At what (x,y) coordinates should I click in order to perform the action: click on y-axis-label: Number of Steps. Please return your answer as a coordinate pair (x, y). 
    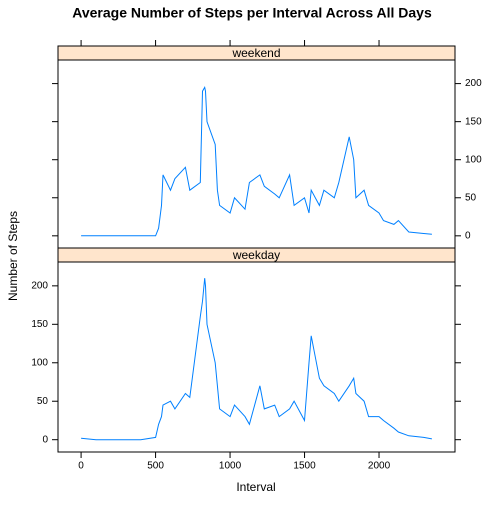
    Looking at the image, I should click on (13, 256).